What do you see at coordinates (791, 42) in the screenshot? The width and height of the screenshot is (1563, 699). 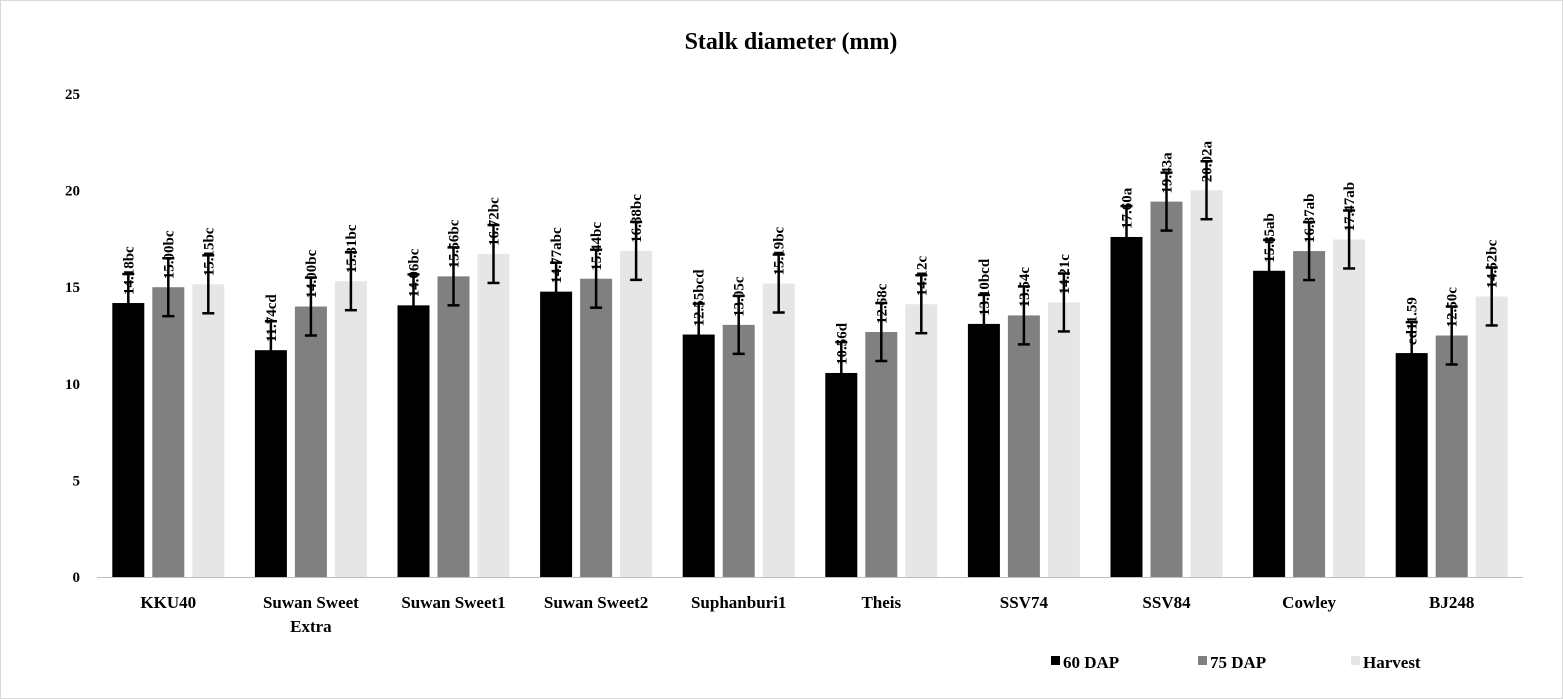 I see `chart-title: Stalk diameter (mm)` at bounding box center [791, 42].